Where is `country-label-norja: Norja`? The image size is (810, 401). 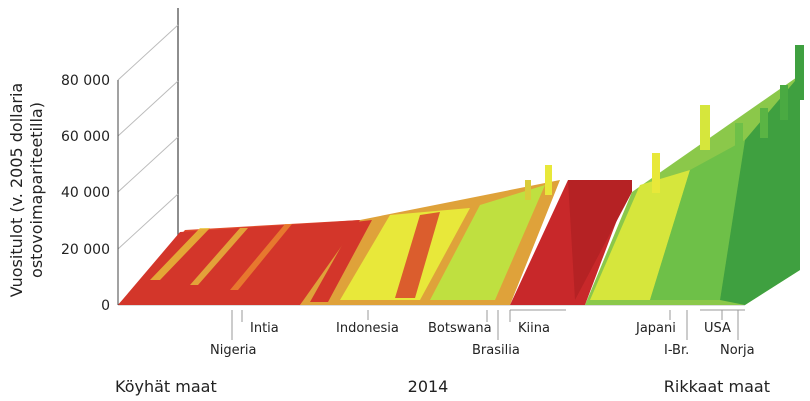 country-label-norja: Norja is located at coordinates (737, 350).